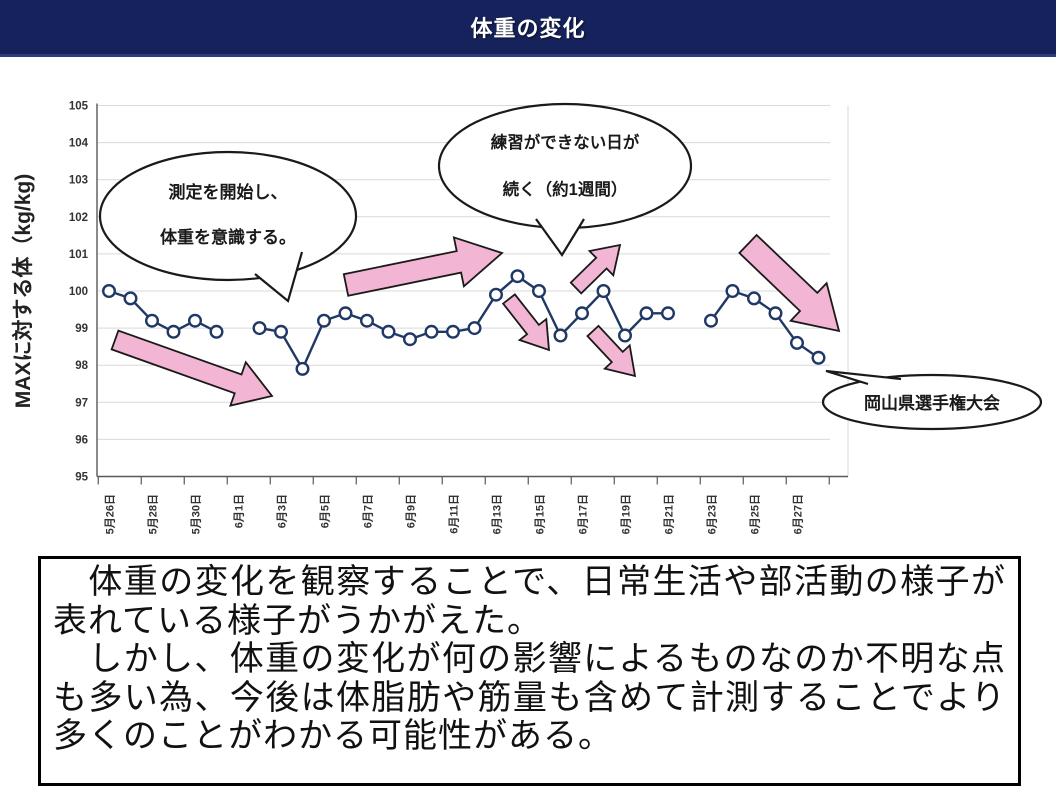  I want to click on y-tick-label: 104, so click(79, 144).